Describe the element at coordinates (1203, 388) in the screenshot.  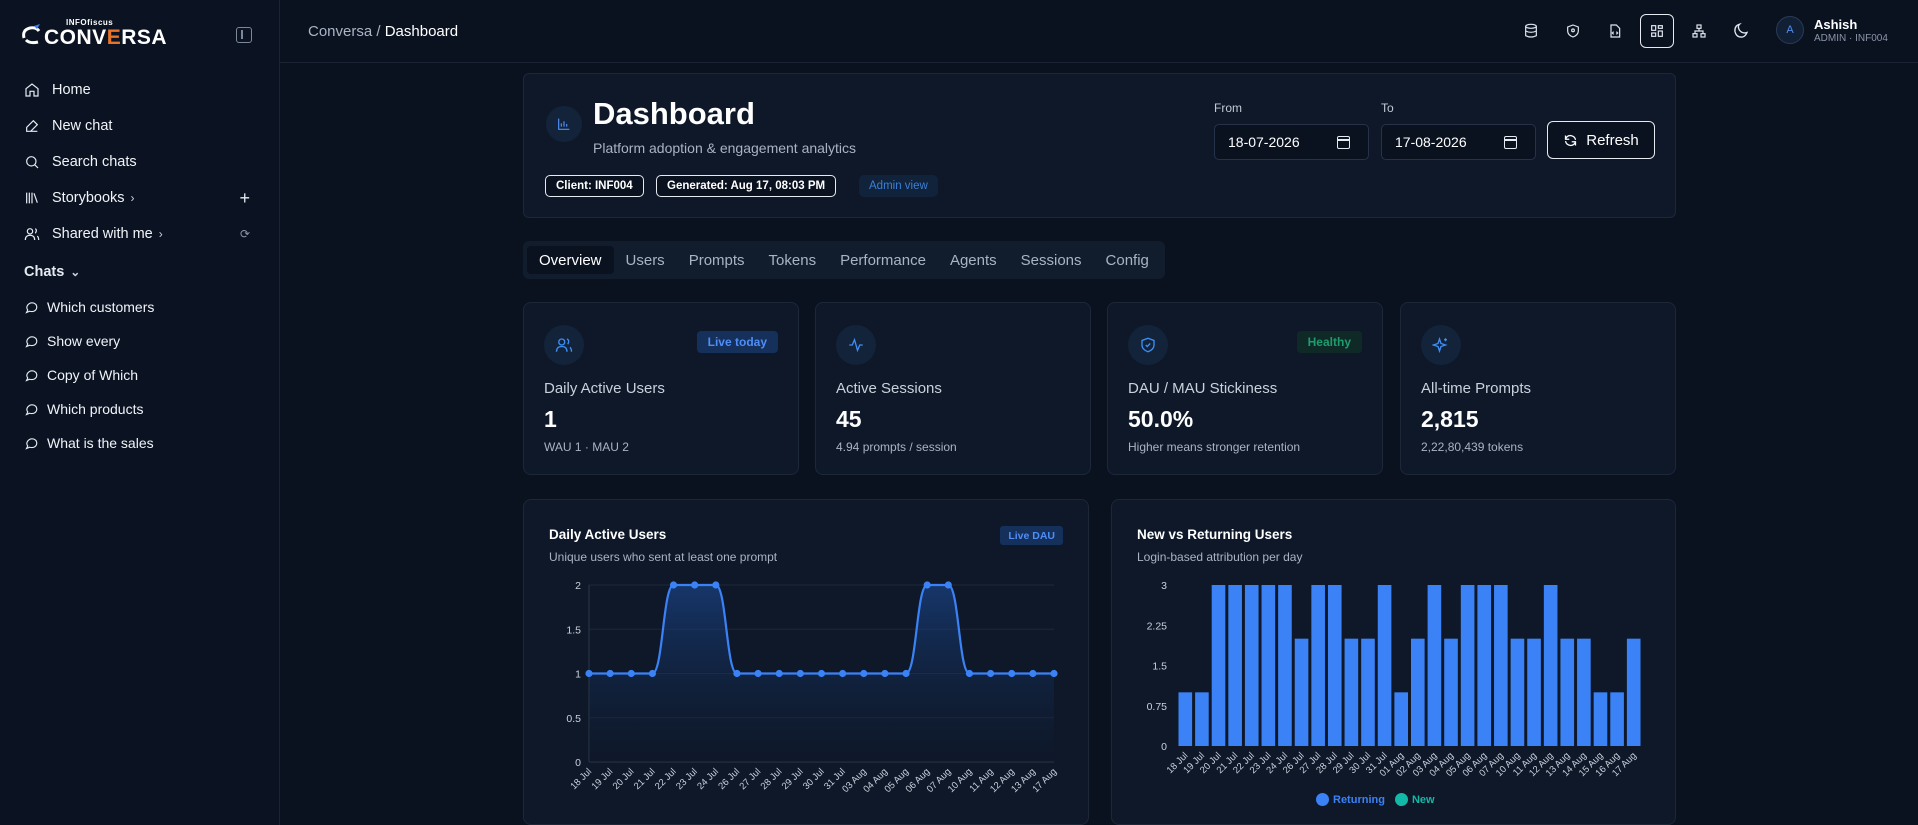
I see `stat-label: DAU / MAU Stickiness` at that location.